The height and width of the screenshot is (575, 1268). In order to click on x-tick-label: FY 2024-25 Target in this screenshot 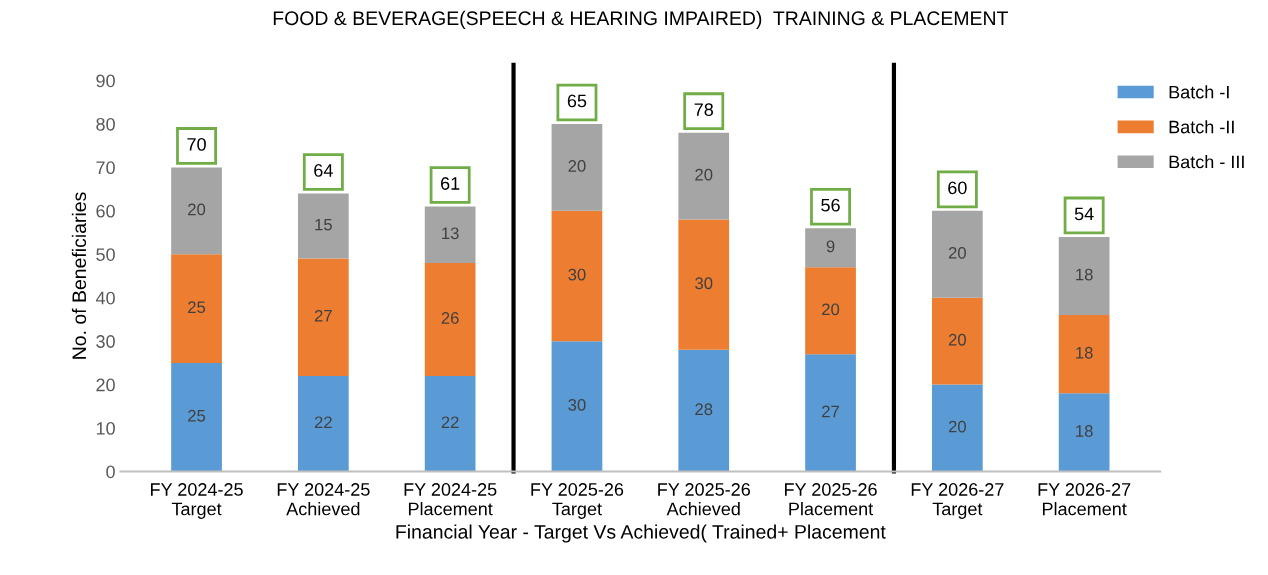, I will do `click(197, 501)`.